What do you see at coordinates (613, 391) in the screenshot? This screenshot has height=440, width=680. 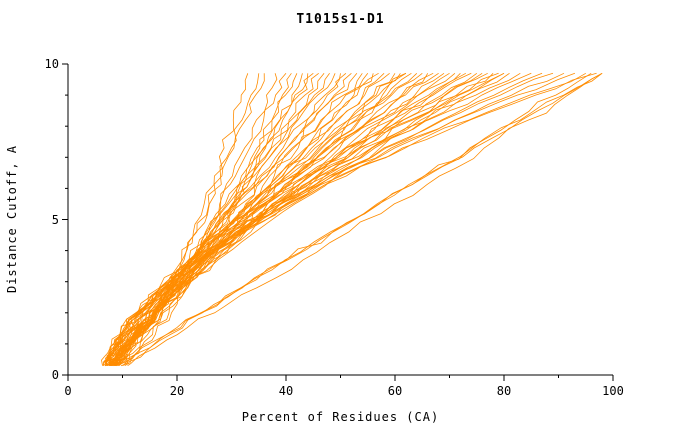 I see `x-tick-label: 100` at bounding box center [613, 391].